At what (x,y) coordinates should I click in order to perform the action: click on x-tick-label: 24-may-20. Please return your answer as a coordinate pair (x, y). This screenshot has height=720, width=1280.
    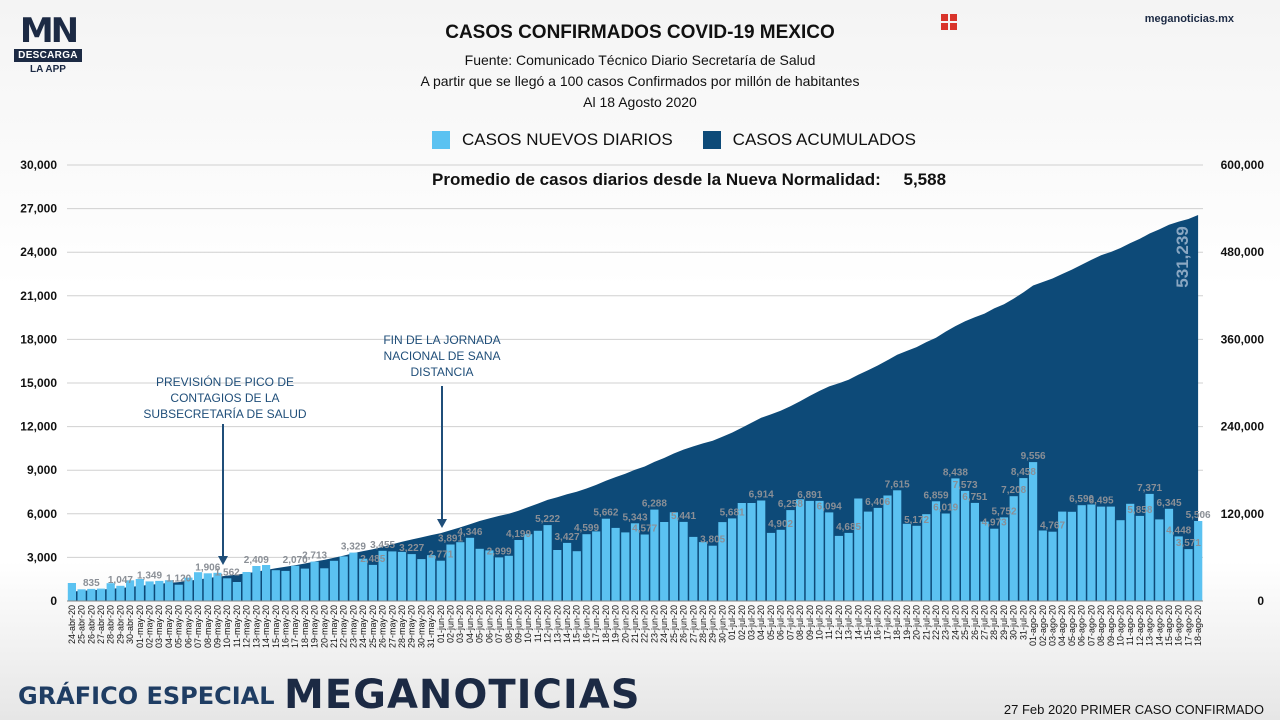
    Looking at the image, I should click on (363, 626).